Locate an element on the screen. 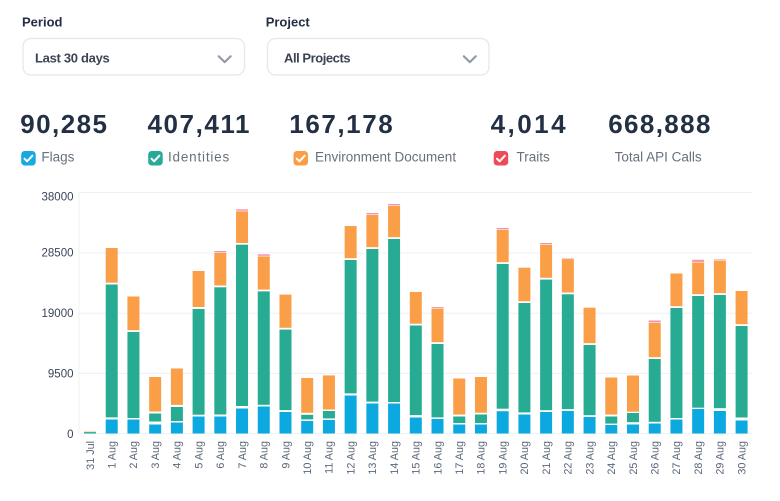 The height and width of the screenshot is (501, 780). svg-text: Identities is located at coordinates (199, 157).